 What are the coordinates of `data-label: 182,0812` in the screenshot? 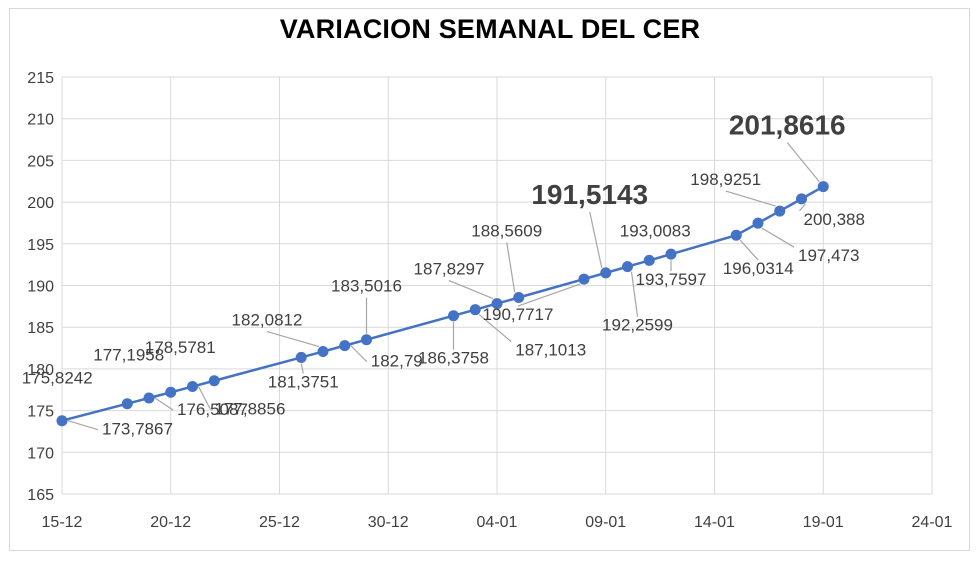 It's located at (267, 320).